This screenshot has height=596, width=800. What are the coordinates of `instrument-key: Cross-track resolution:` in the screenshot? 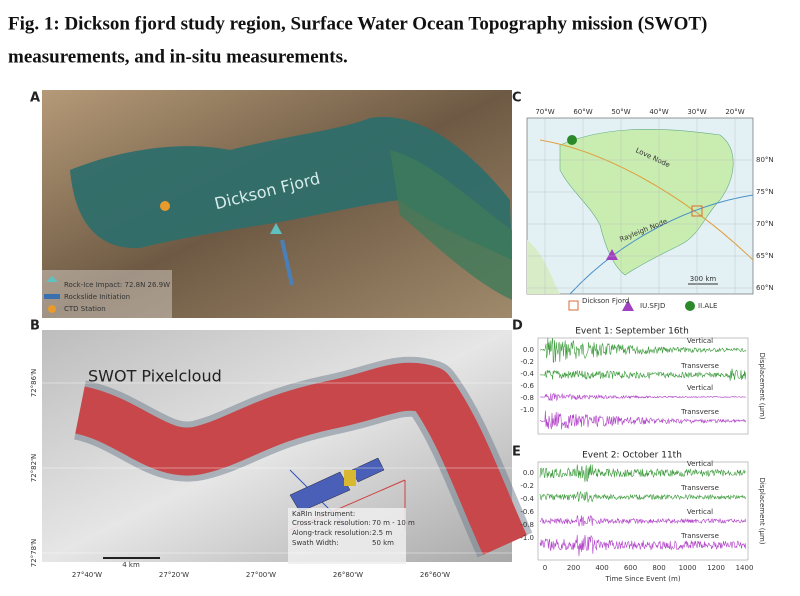 It's located at (331, 523).